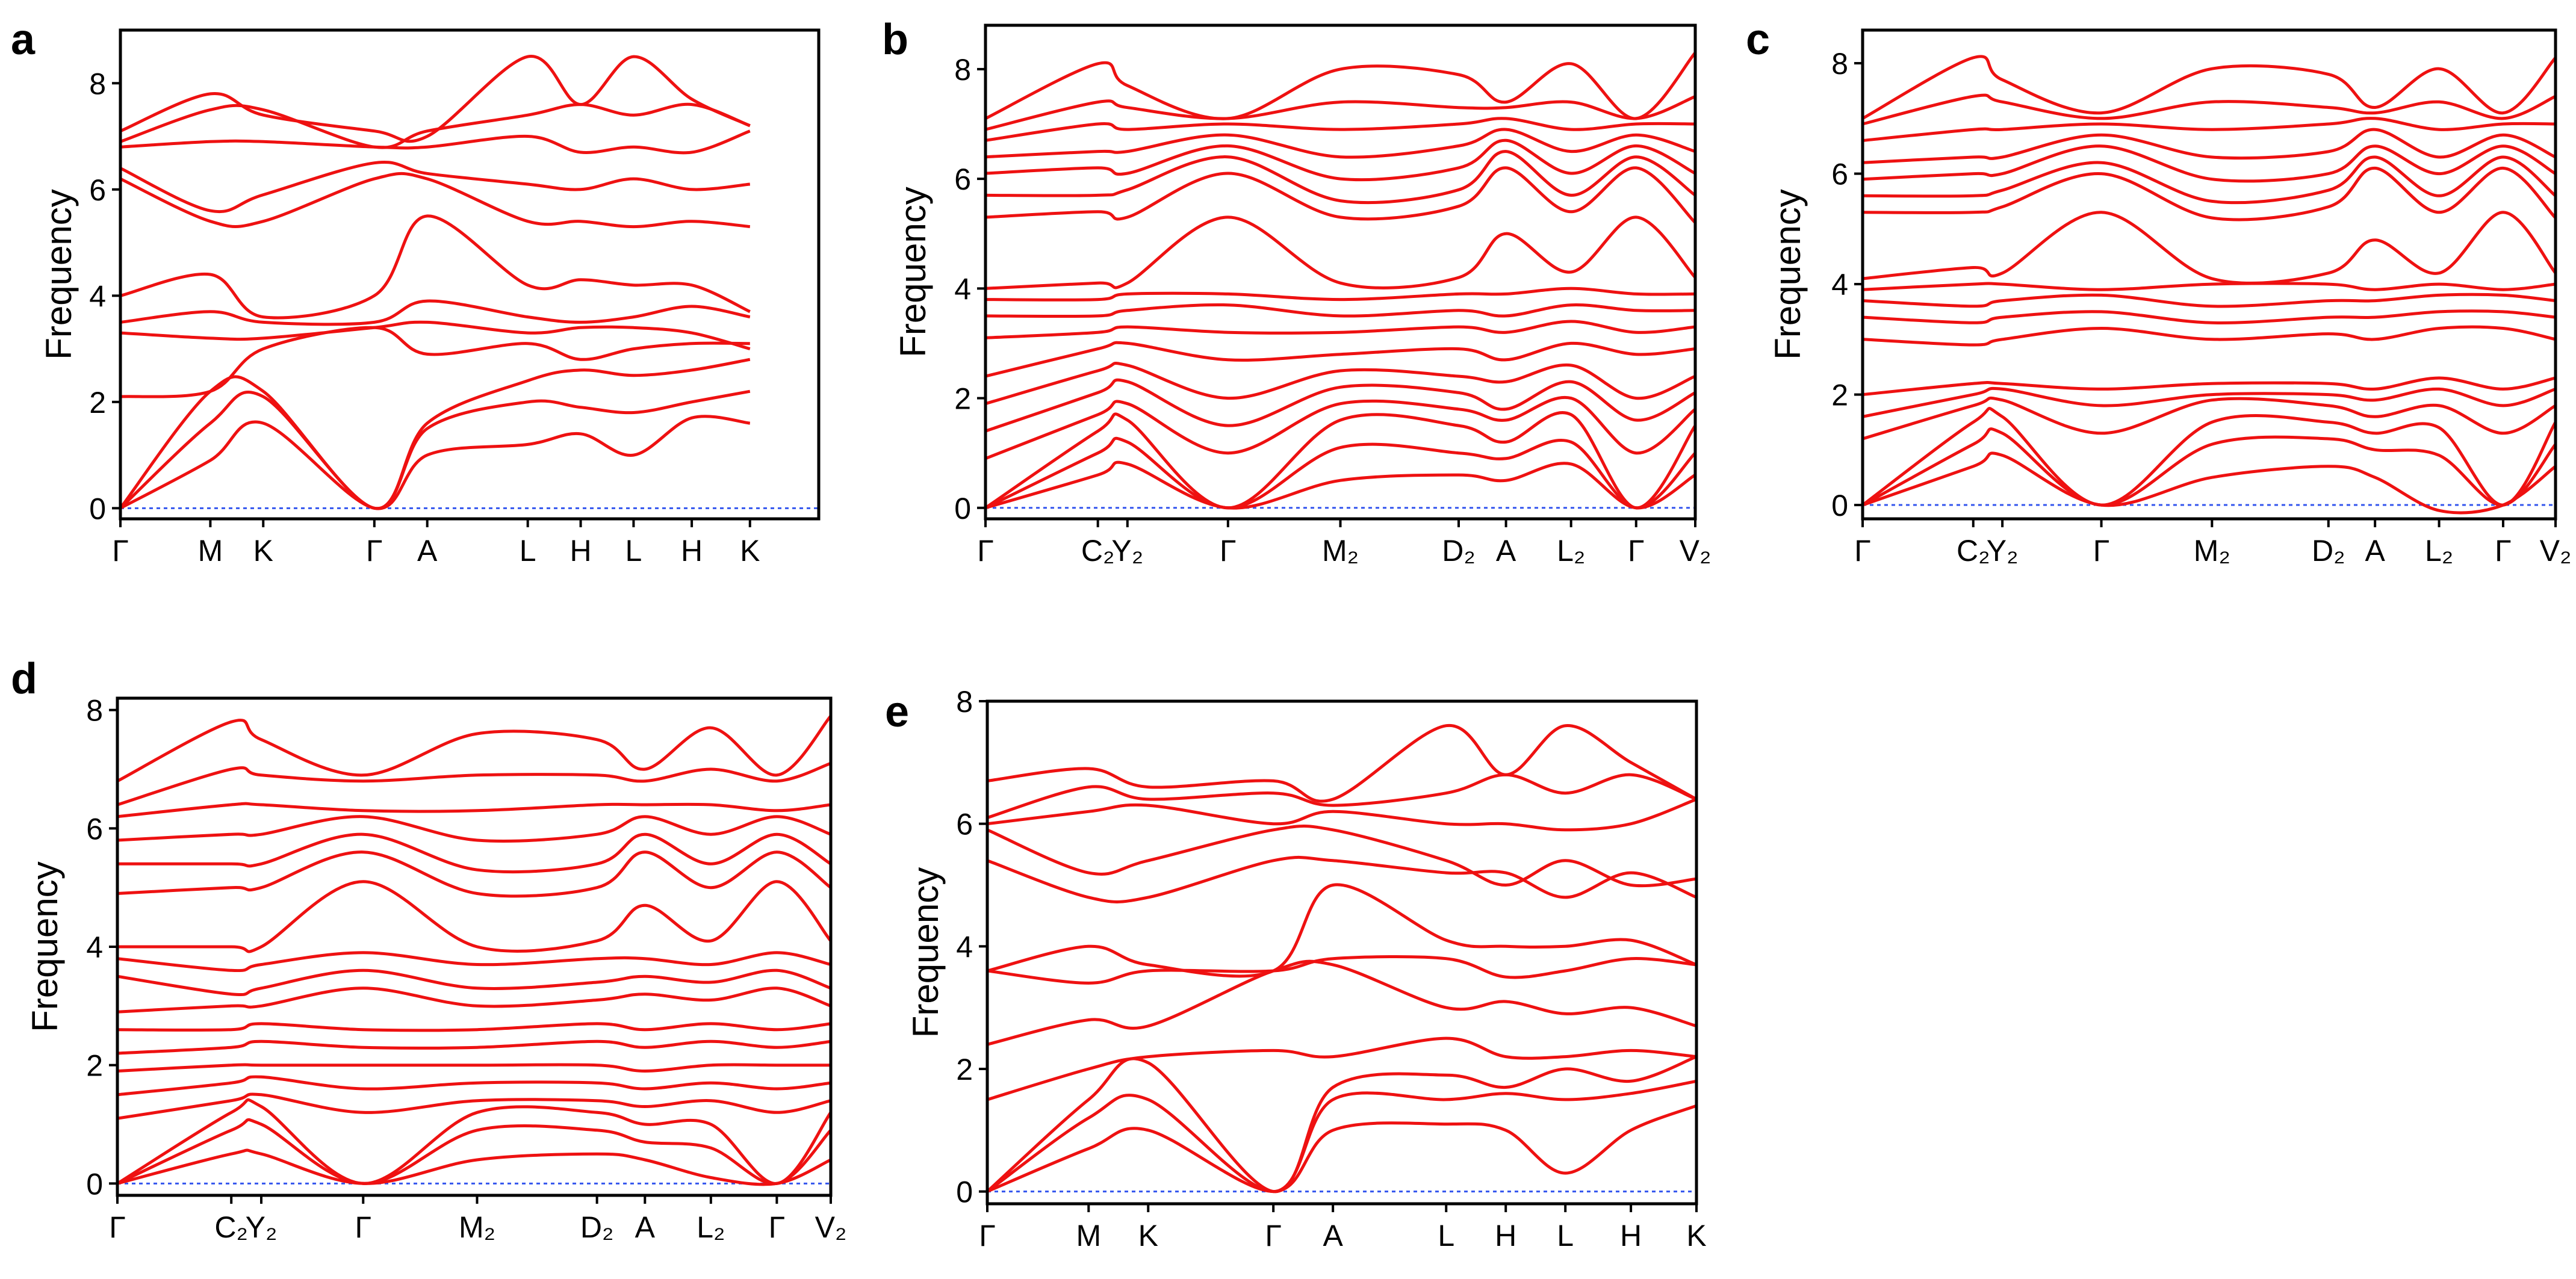 The image size is (2576, 1279). I want to click on x-tick-label: V₂, so click(2556, 551).